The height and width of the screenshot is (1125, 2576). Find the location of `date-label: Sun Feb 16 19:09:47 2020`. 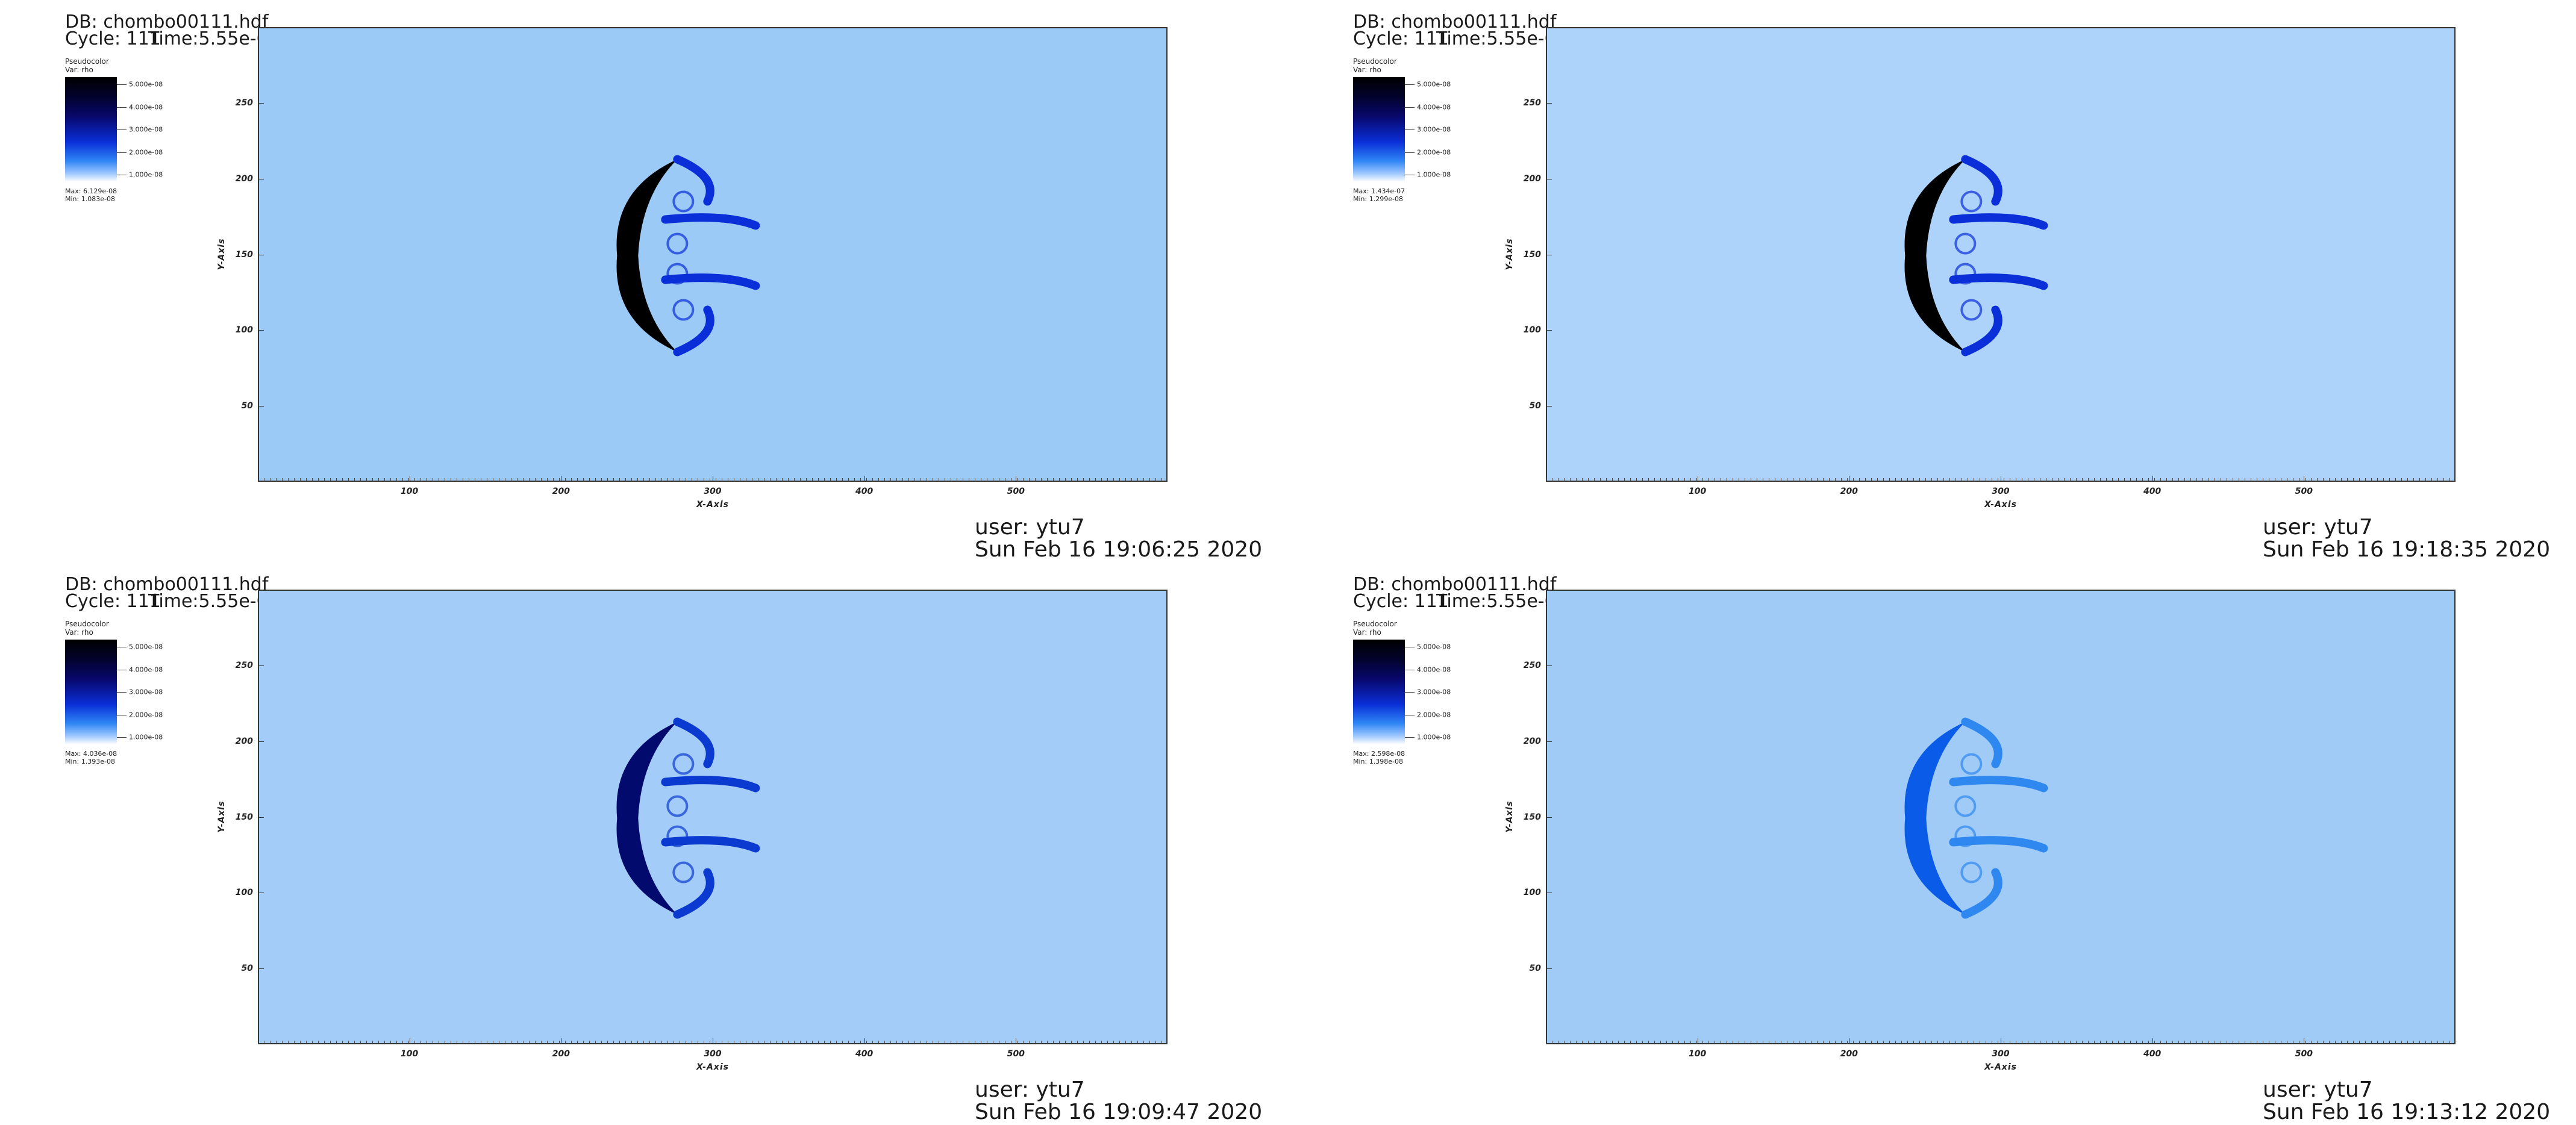

date-label: Sun Feb 16 19:09:47 2020 is located at coordinates (1119, 1112).